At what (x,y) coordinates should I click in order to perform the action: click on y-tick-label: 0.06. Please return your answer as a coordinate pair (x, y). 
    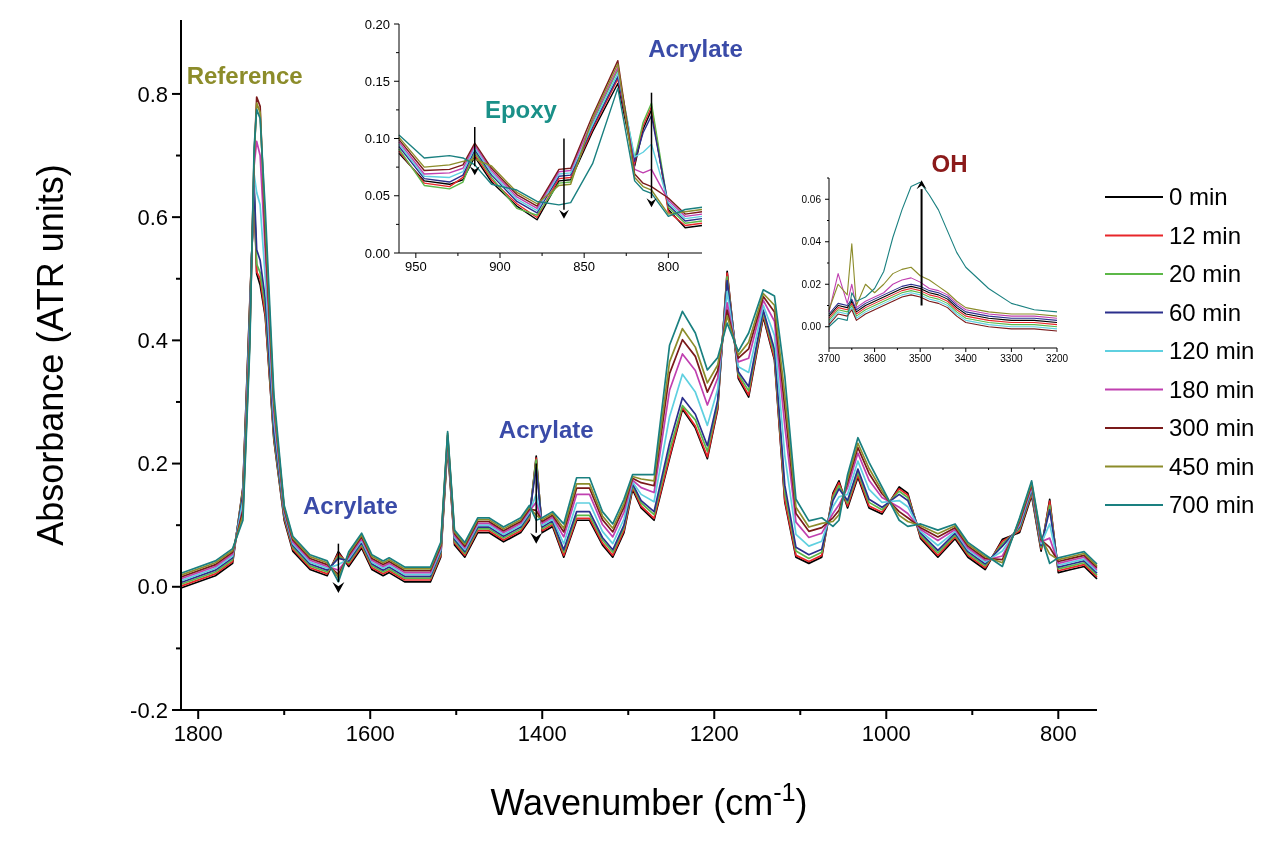
    Looking at the image, I should click on (811, 199).